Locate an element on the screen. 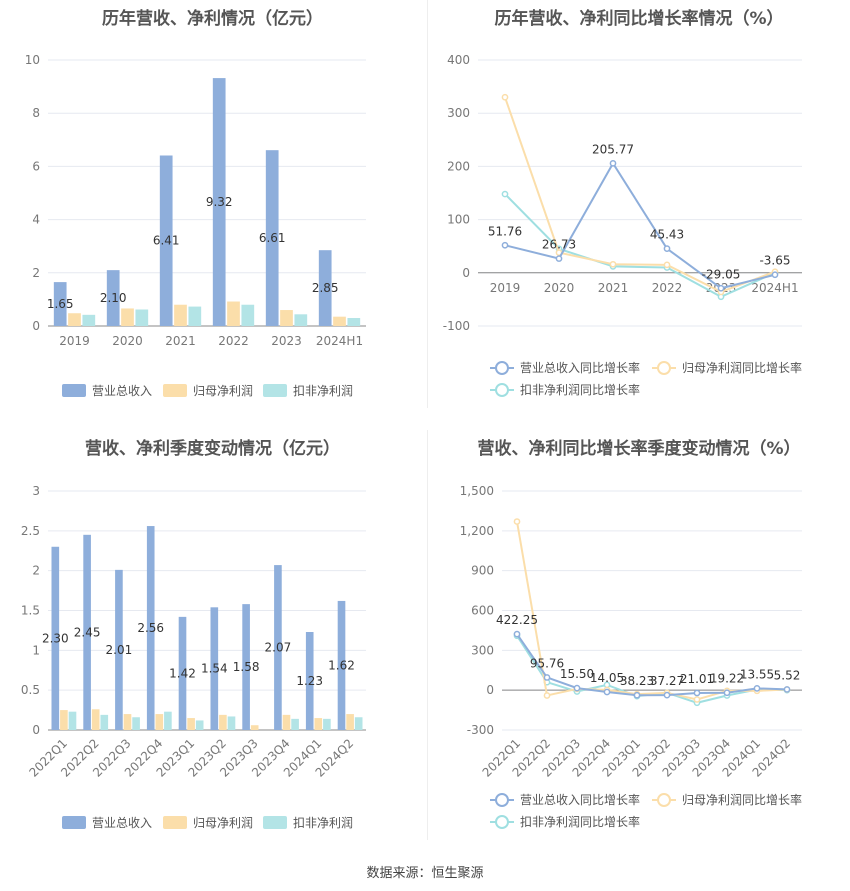  x-tick-label: 2020 is located at coordinates (127, 341).